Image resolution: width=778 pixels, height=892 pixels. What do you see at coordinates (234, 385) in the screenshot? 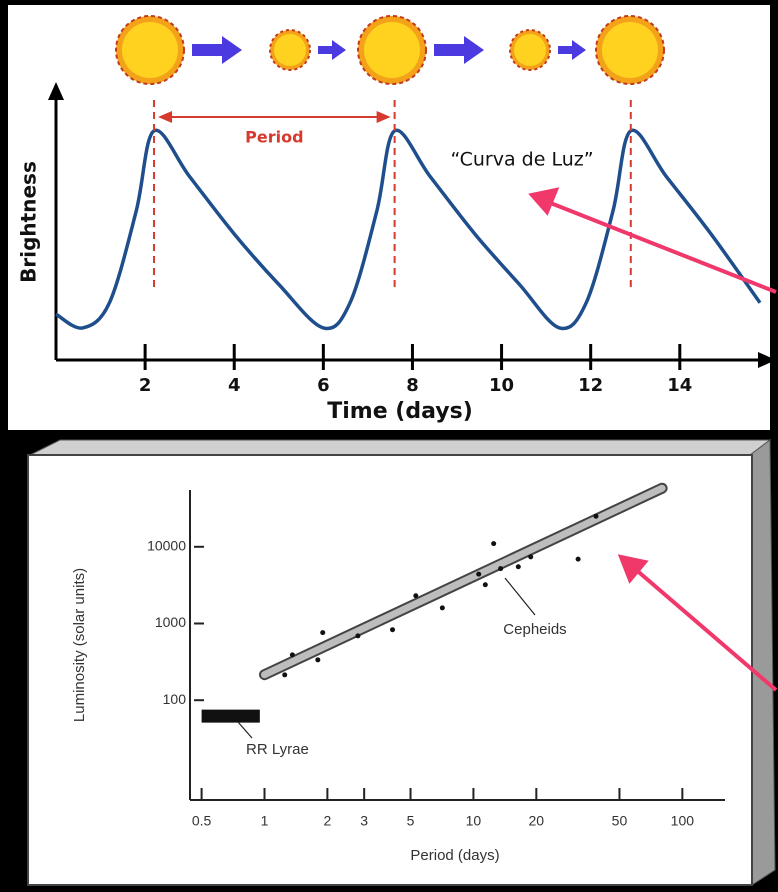
I see `x-tick-label: 4` at bounding box center [234, 385].